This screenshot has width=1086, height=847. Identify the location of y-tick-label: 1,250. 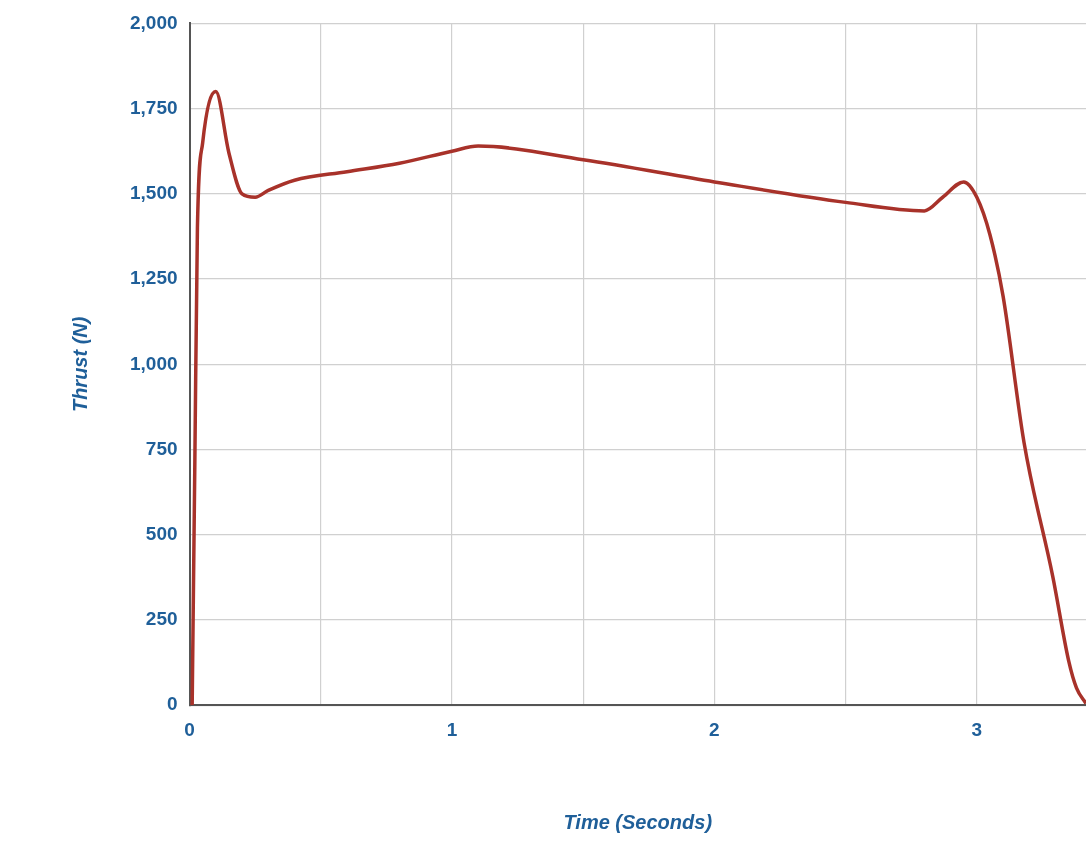
(154, 278).